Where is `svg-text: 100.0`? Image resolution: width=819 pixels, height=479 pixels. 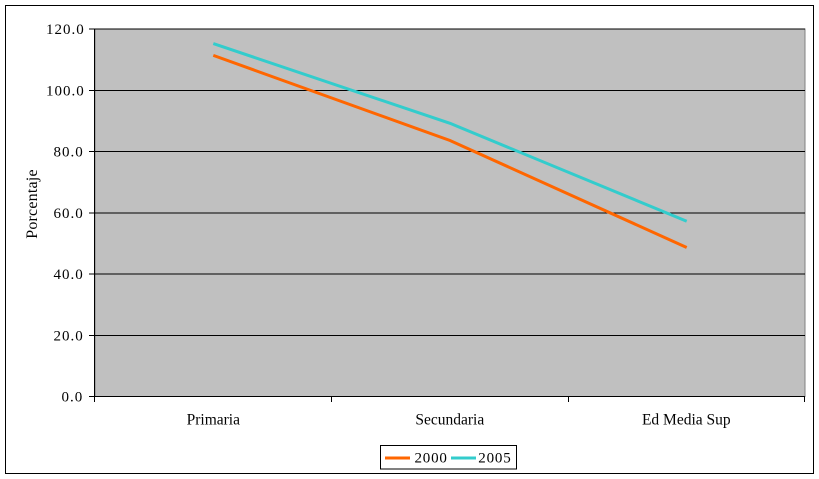 svg-text: 100.0 is located at coordinates (65, 91).